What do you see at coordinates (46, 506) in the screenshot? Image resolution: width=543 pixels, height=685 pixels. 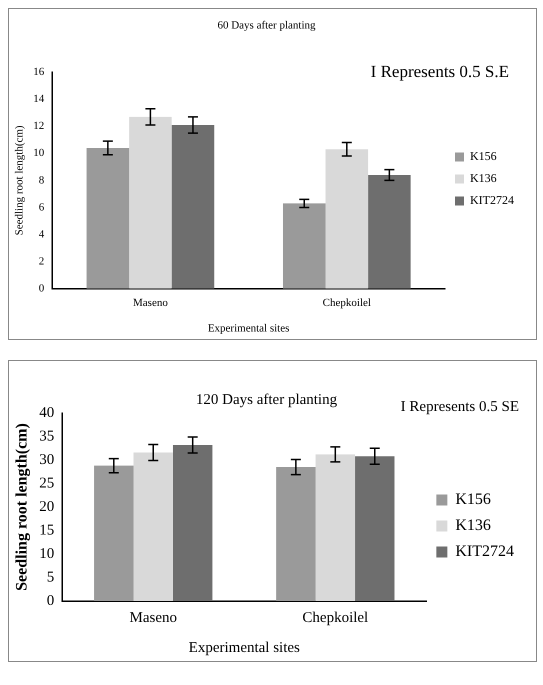 I see `y-tick-label: 20` at bounding box center [46, 506].